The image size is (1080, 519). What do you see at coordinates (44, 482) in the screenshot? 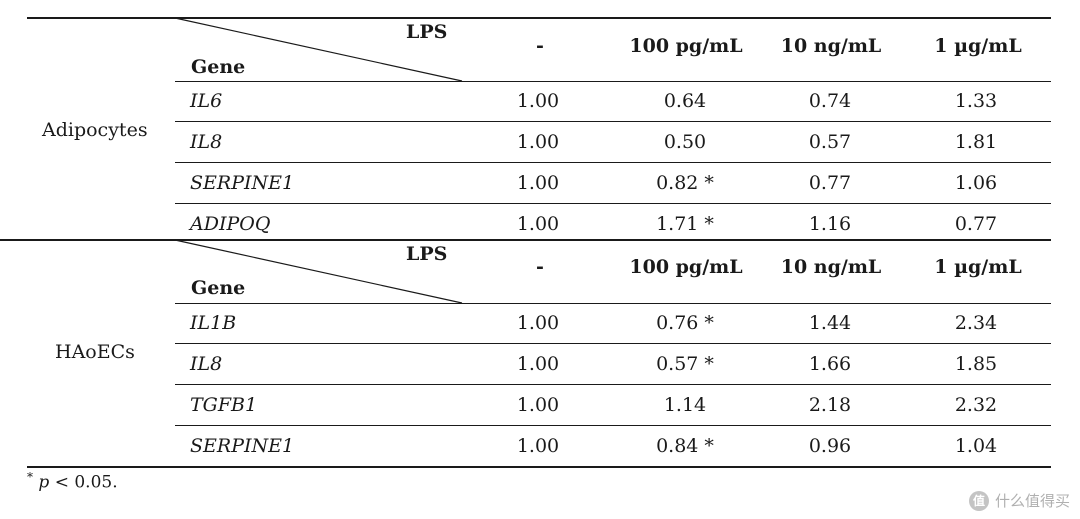
I see `footnote-p: p` at bounding box center [44, 482].